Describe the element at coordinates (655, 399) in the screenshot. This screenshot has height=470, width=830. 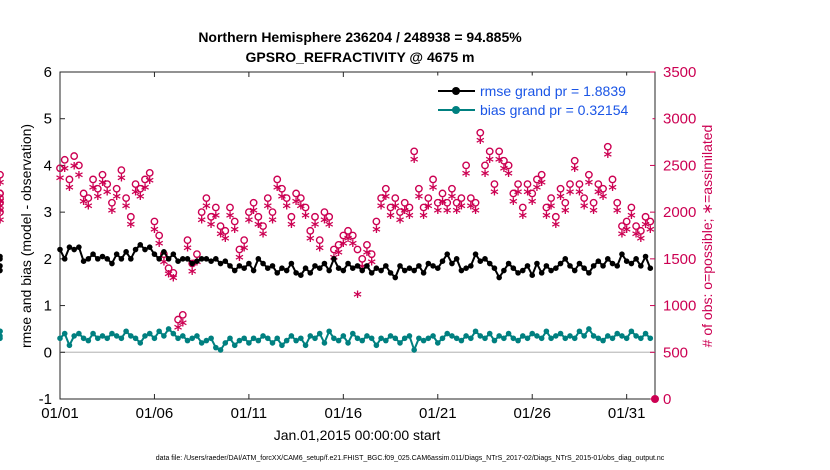
I see `right-axis-origin-marker` at that location.